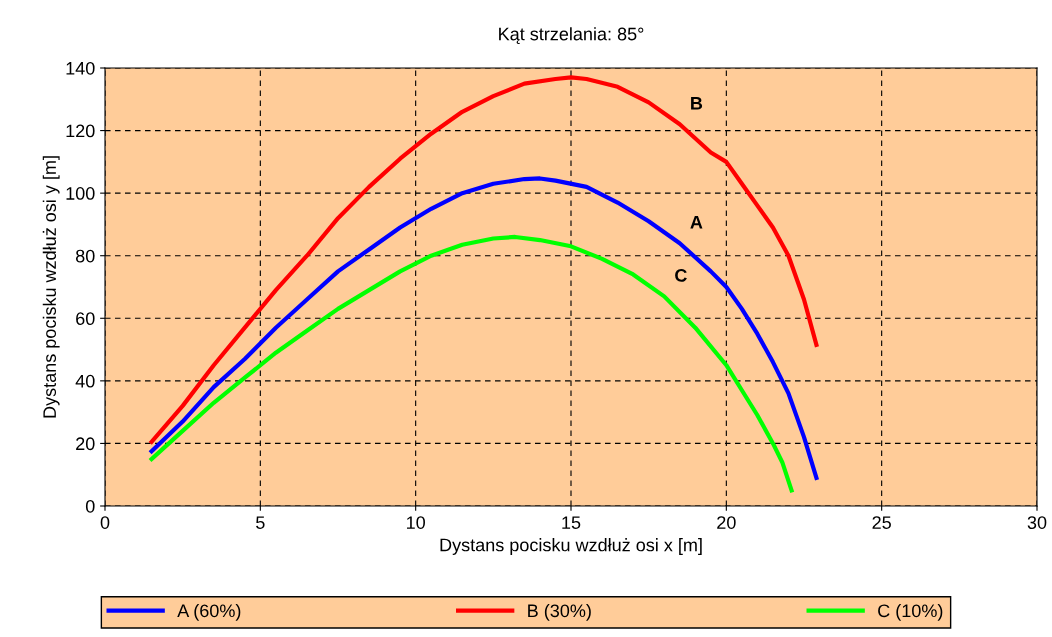 The width and height of the screenshot is (1052, 637). Describe the element at coordinates (85, 444) in the screenshot. I see `y-tick-label: 20` at that location.